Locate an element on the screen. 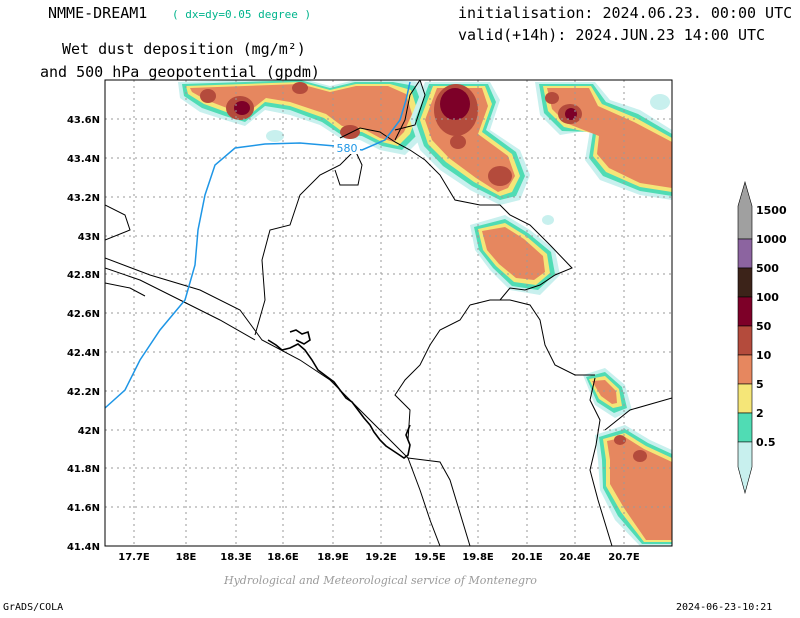 Image resolution: width=800 pixels, height=618 pixels. field-title-line2: and 500 hPa geopotential (gpdm) is located at coordinates (180, 72).